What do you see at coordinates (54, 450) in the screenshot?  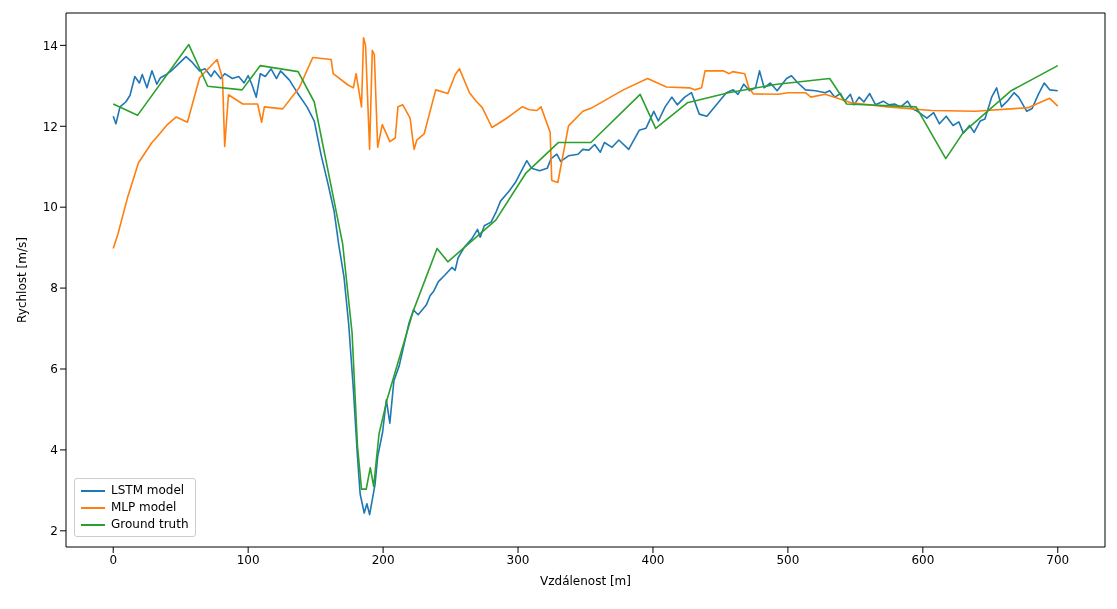 I see `y-tick-label: 4` at bounding box center [54, 450].